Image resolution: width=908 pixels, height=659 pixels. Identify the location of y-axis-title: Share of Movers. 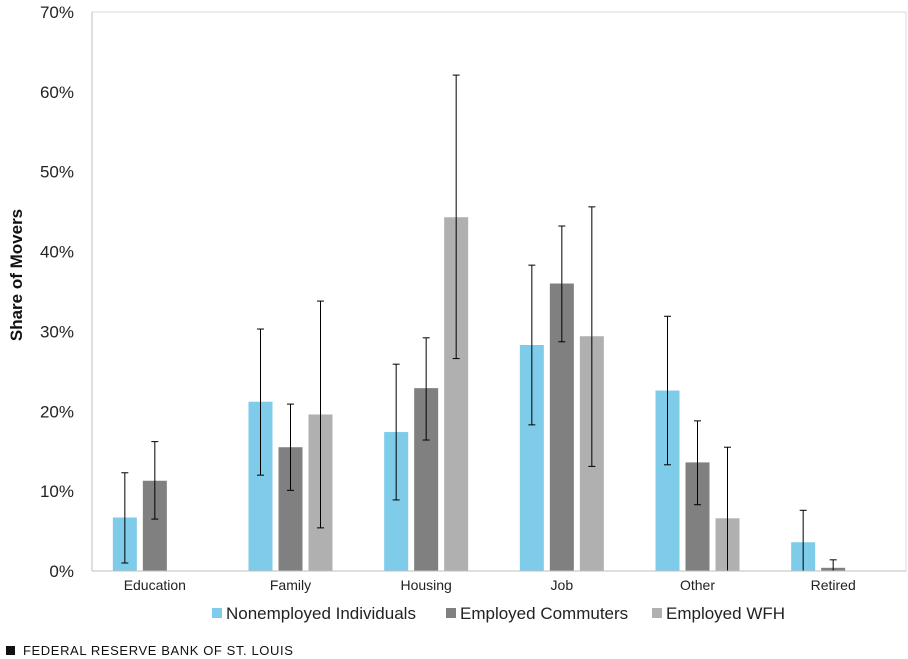
(16, 275).